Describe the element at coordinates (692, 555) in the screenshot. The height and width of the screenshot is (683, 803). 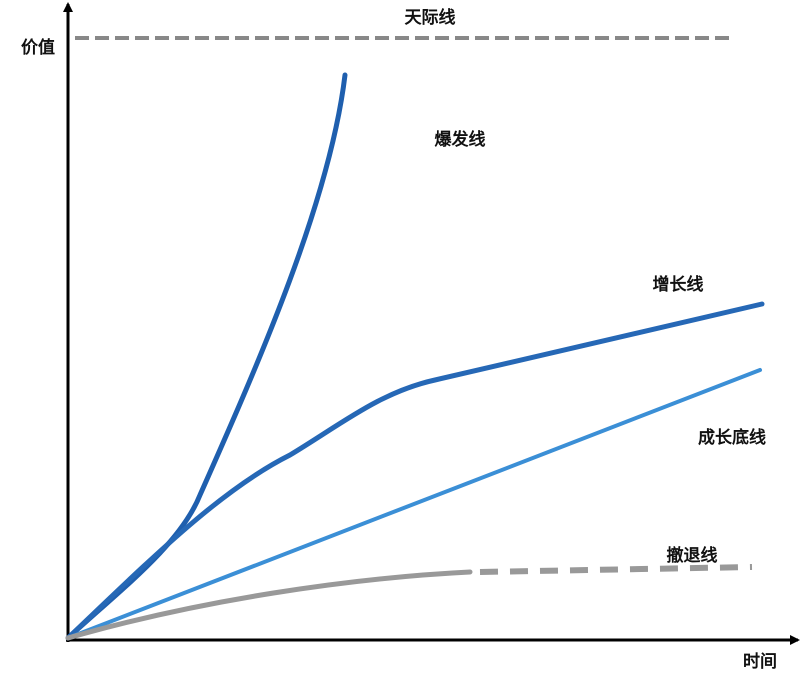
I see `retreat-label: 撤退线` at that location.